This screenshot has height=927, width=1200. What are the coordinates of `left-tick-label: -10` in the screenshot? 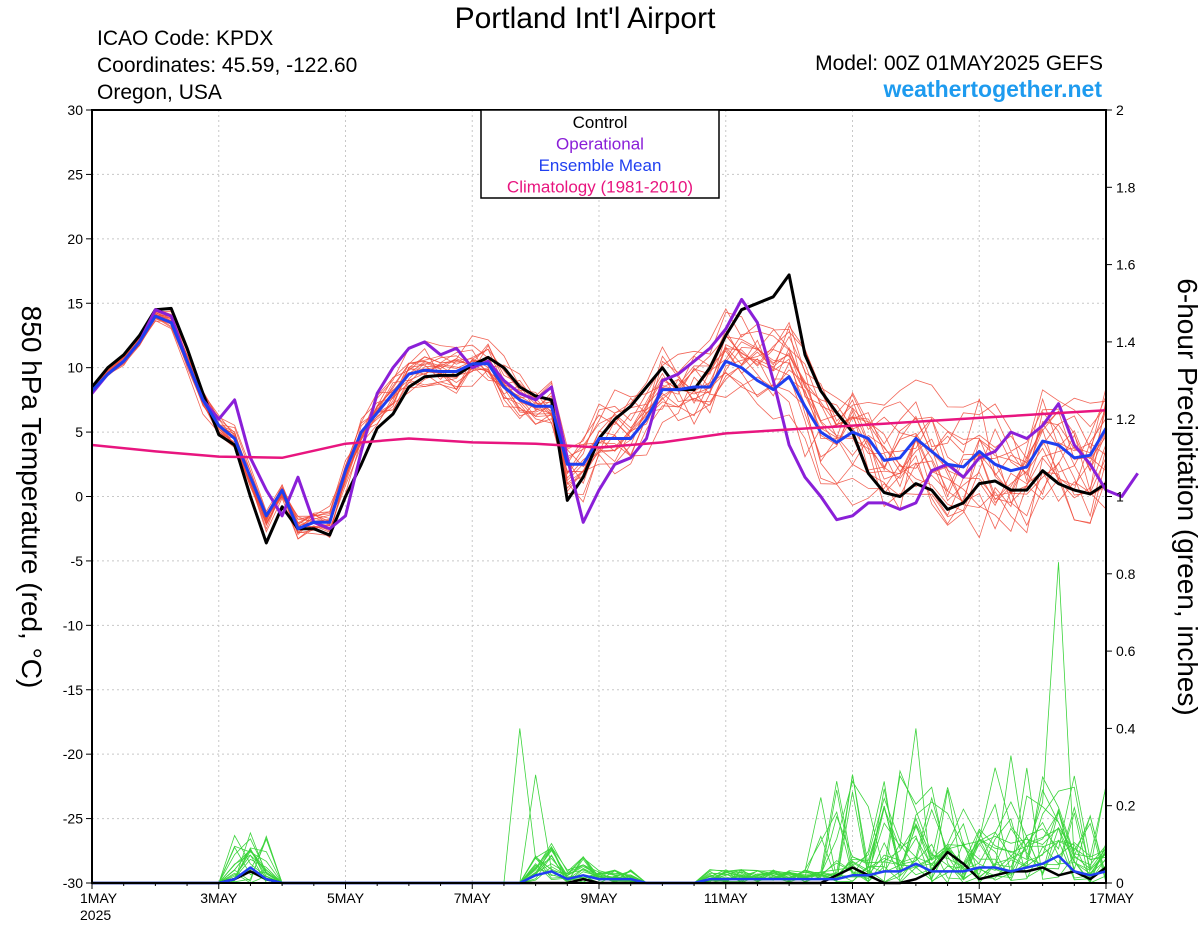 It's located at (73, 625).